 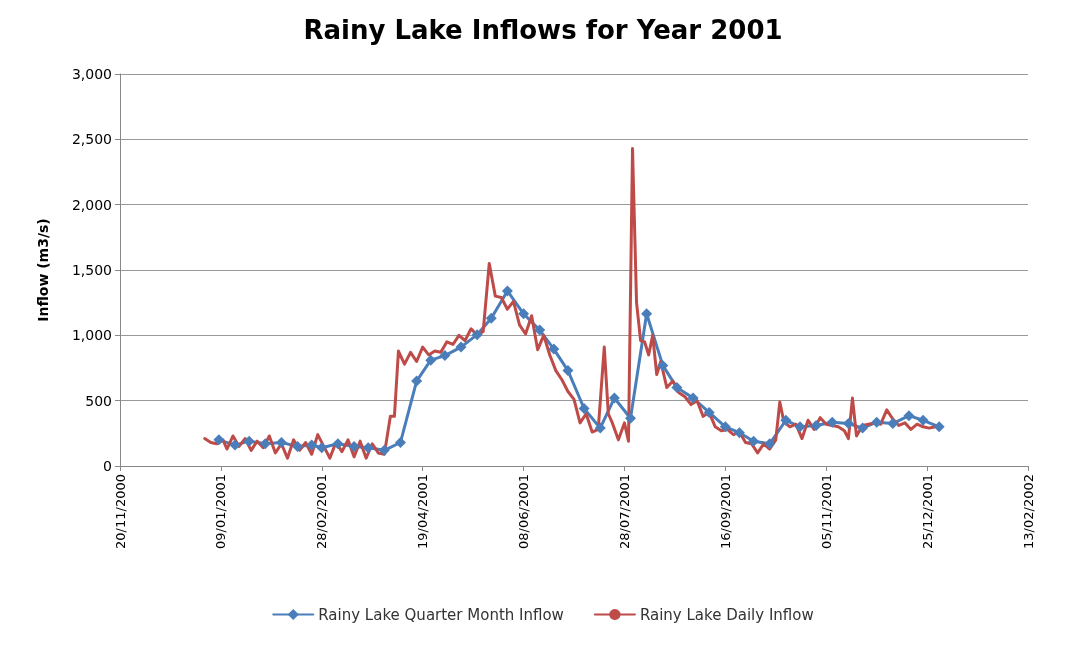 I want to click on y-tick-label: 0, so click(x=107, y=466).